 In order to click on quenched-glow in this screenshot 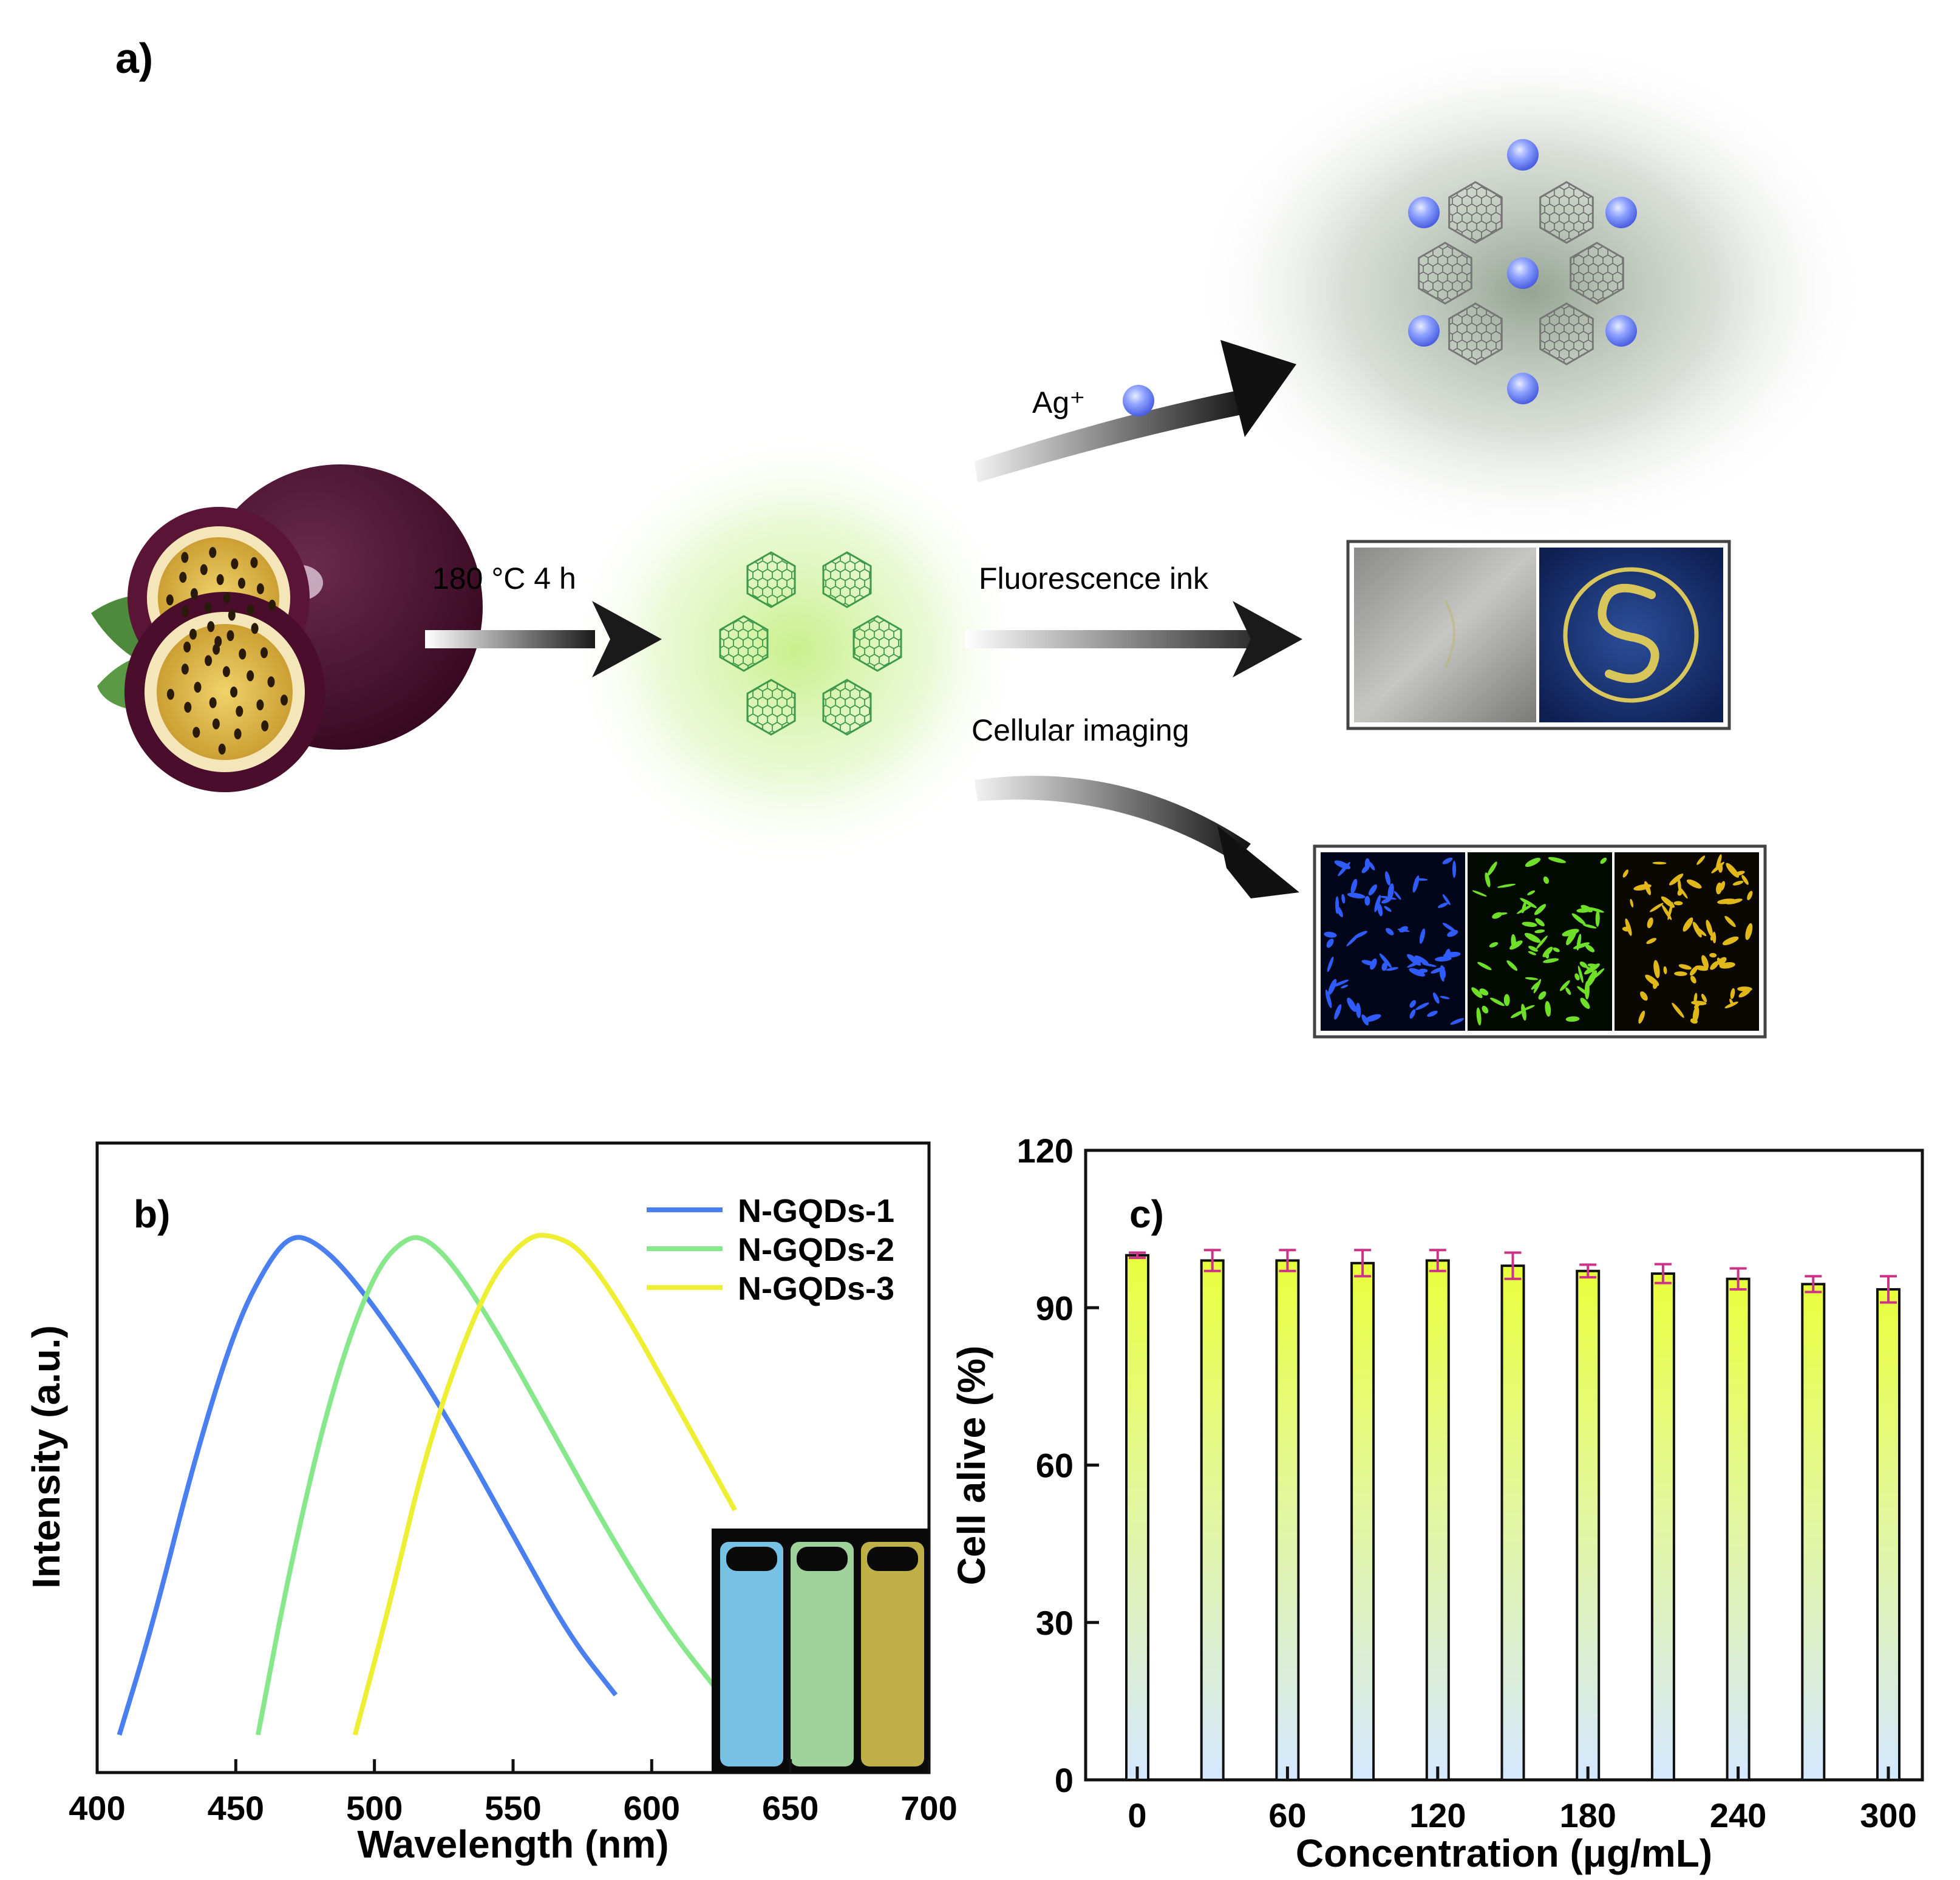, I will do `click(1530, 291)`.